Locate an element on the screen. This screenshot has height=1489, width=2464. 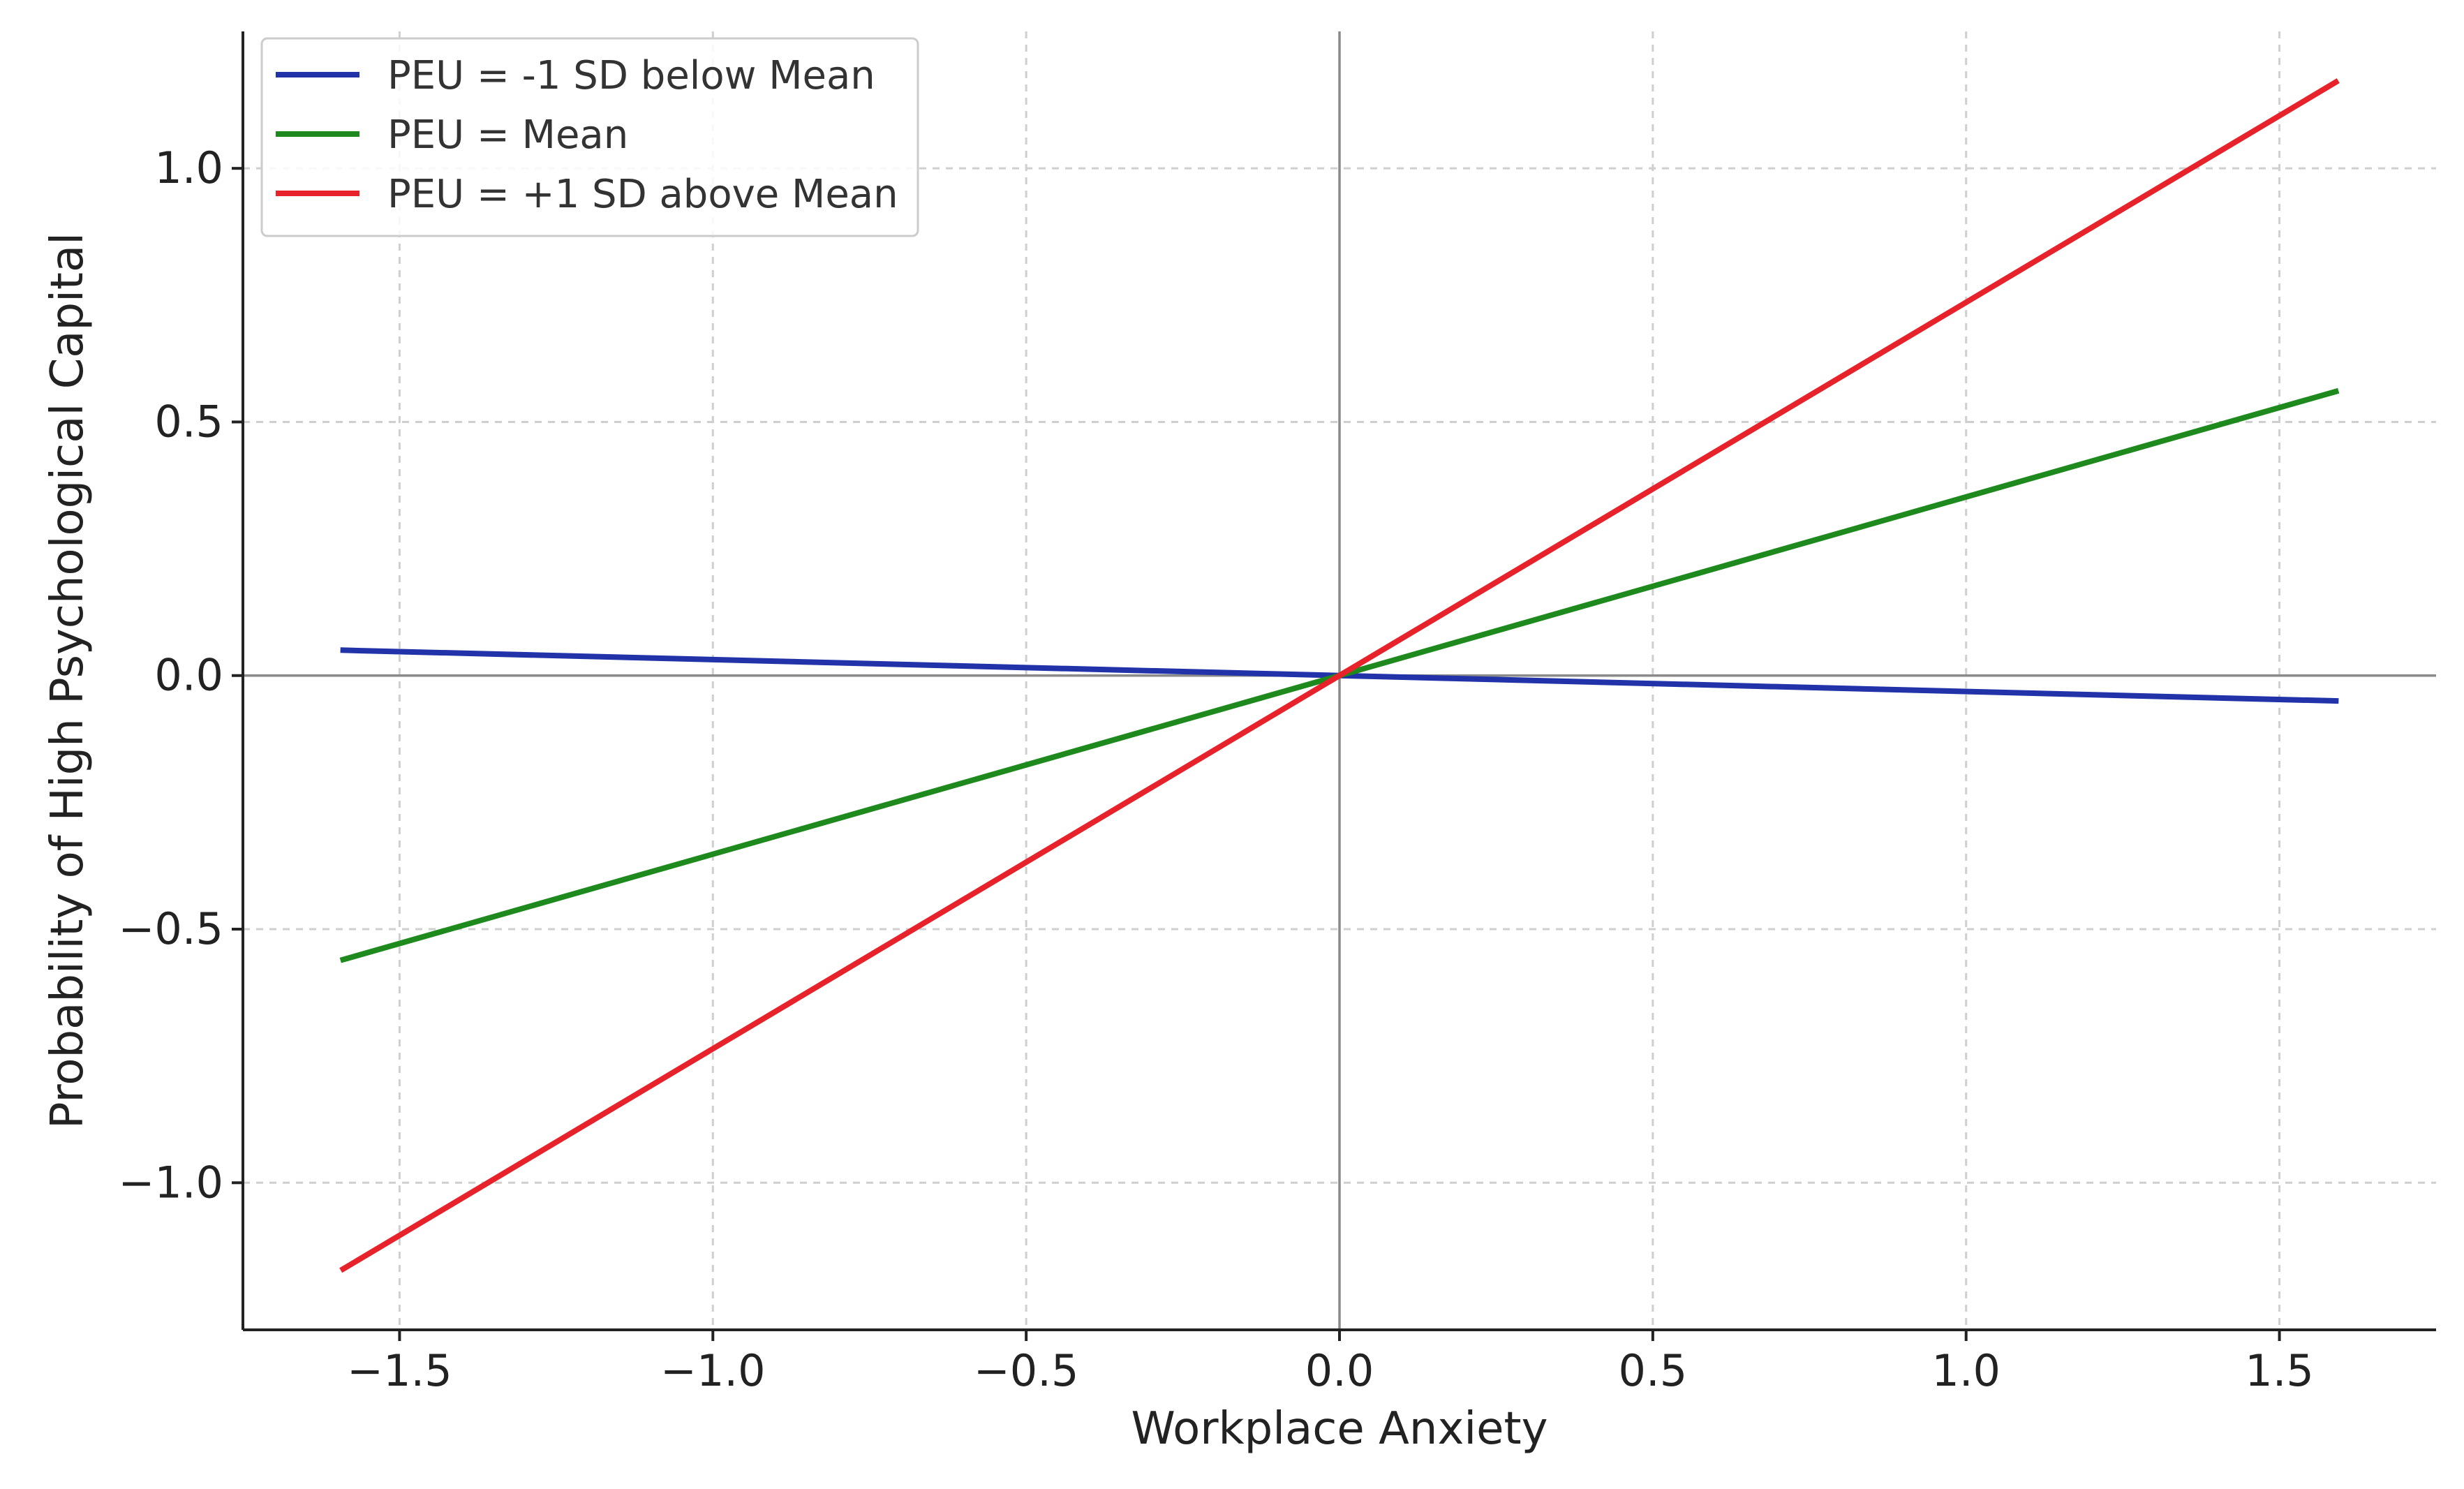
legend-label-1: PEU = -1 SD below Mean is located at coordinates (631, 76).